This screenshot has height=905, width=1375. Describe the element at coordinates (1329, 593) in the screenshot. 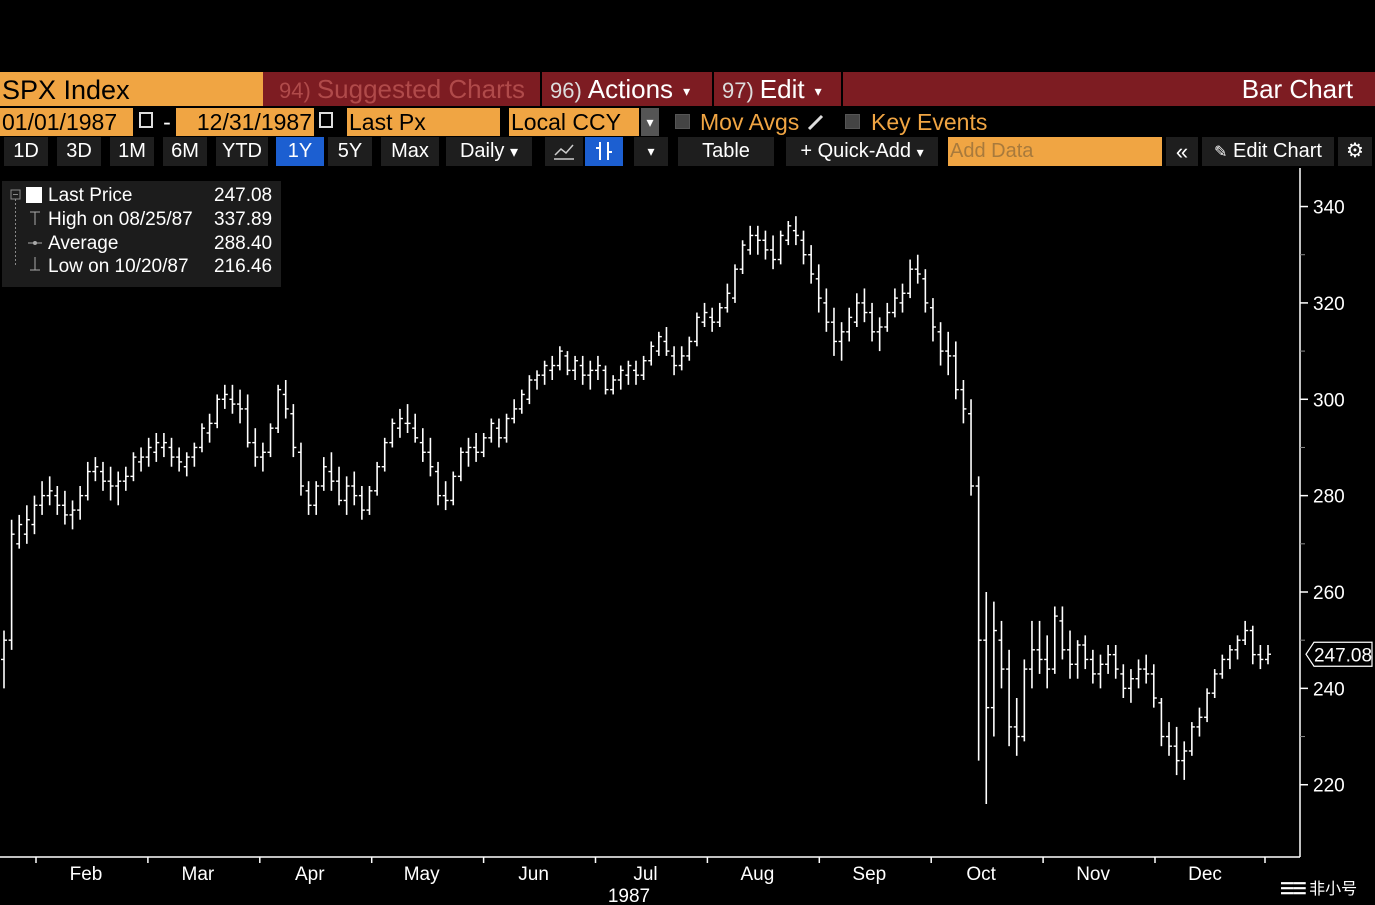

I see `y-tick-label: 260` at that location.